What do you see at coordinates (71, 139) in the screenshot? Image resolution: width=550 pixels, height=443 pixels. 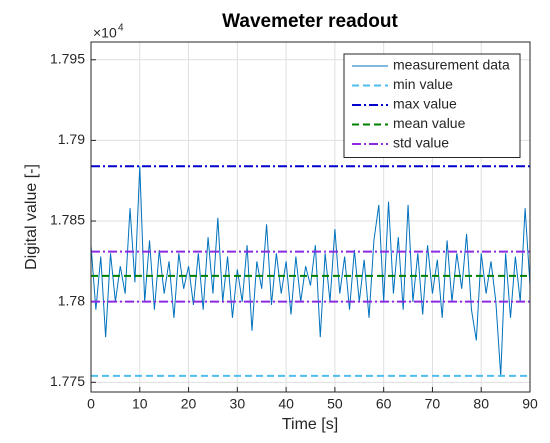 I see `y-tick-label: 1.79` at bounding box center [71, 139].